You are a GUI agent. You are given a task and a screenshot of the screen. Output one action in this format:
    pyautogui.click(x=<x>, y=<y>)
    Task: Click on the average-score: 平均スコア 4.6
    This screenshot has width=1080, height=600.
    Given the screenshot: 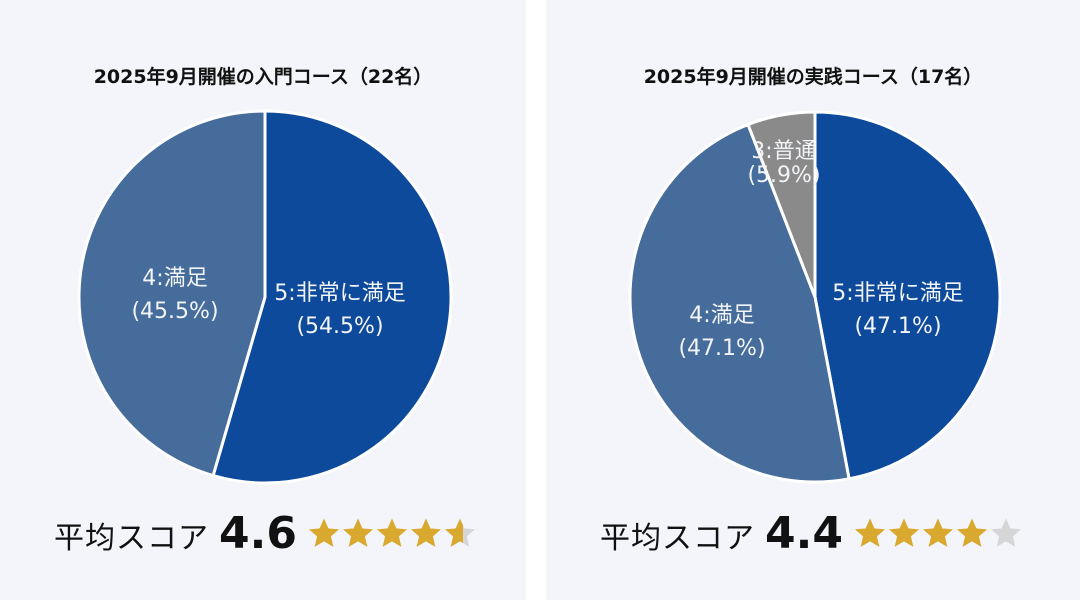 What is the action you would take?
    pyautogui.click(x=265, y=533)
    